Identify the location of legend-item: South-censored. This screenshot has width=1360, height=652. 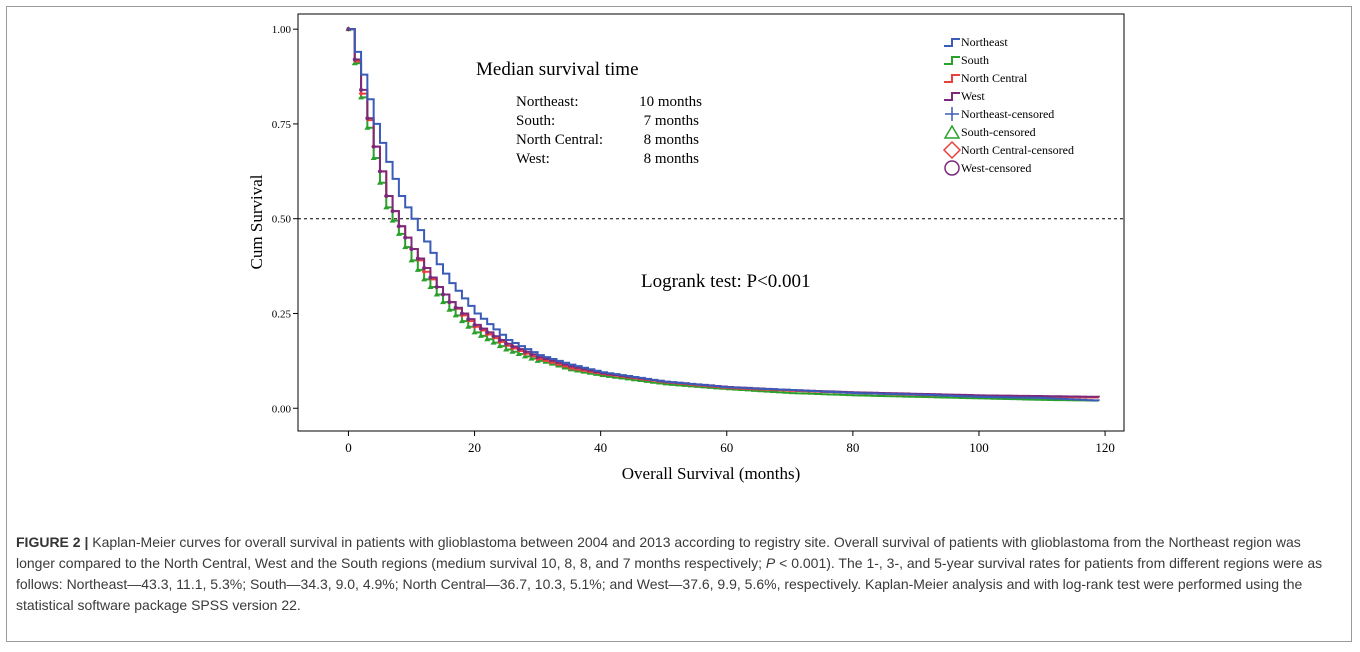
(989, 131).